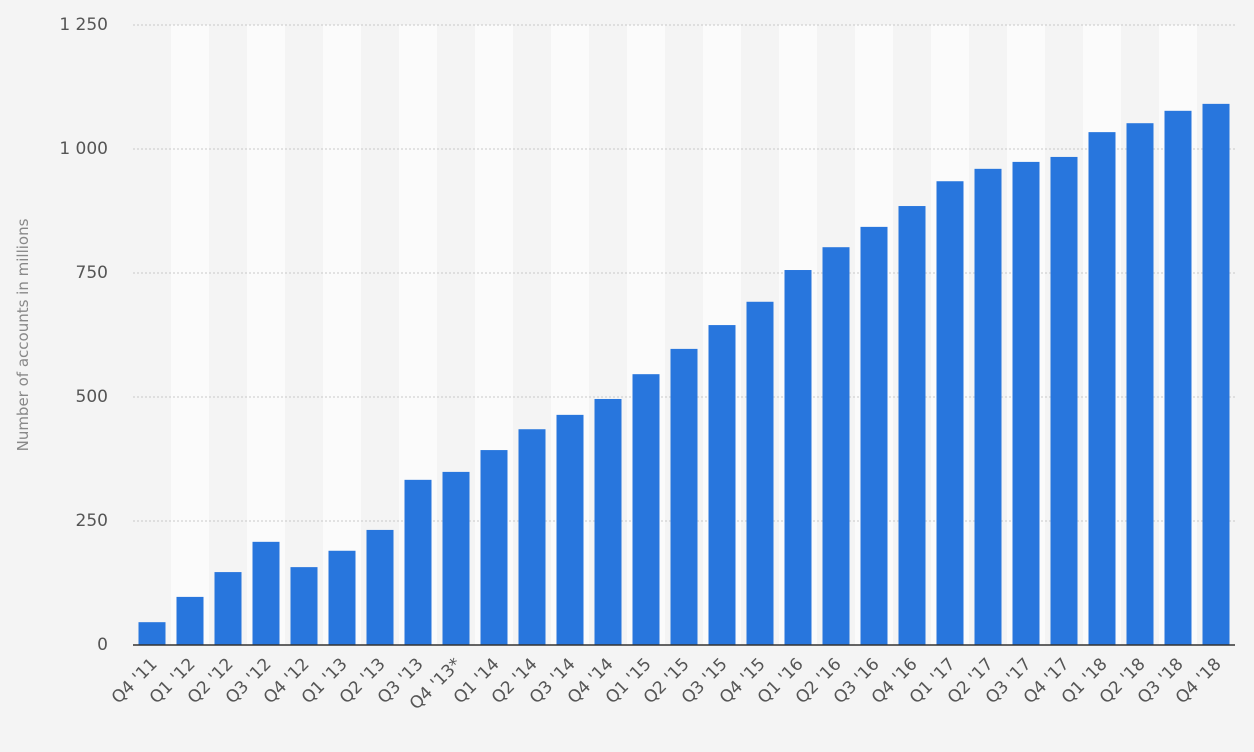 The width and height of the screenshot is (1254, 752). Describe the element at coordinates (83, 25) in the screenshot. I see `y-tick-label: 1 250` at that location.